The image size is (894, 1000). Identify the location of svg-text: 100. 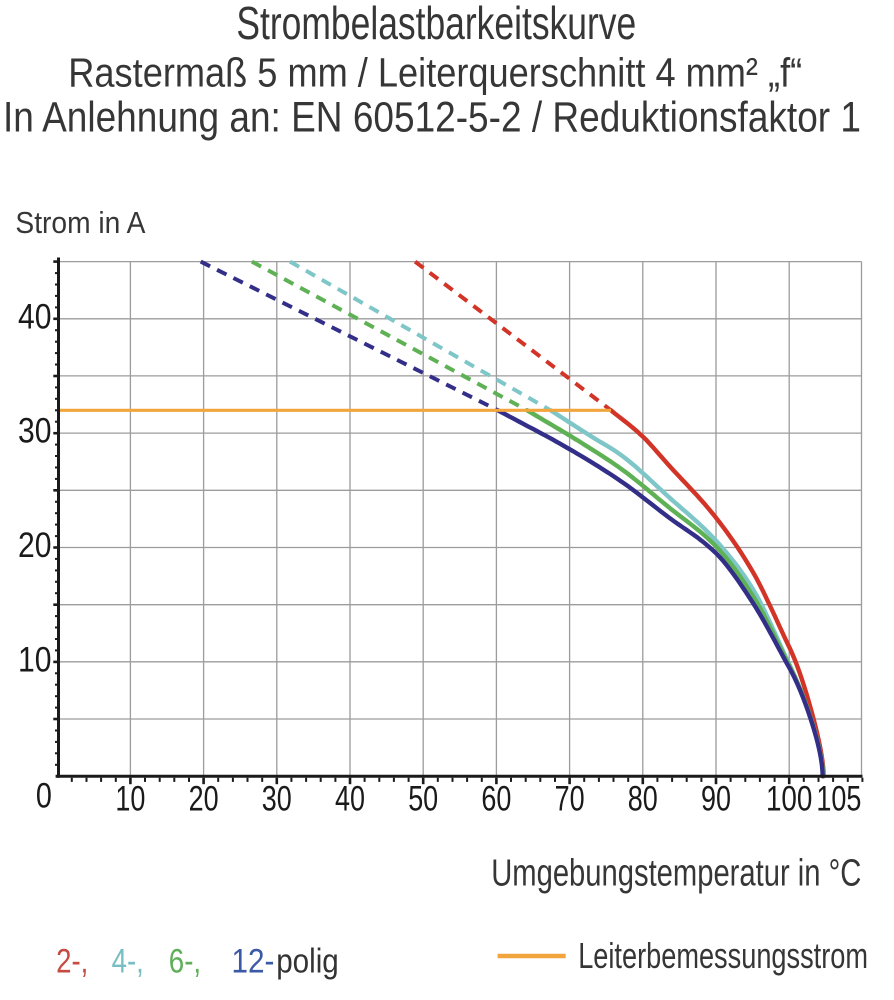
(789, 799).